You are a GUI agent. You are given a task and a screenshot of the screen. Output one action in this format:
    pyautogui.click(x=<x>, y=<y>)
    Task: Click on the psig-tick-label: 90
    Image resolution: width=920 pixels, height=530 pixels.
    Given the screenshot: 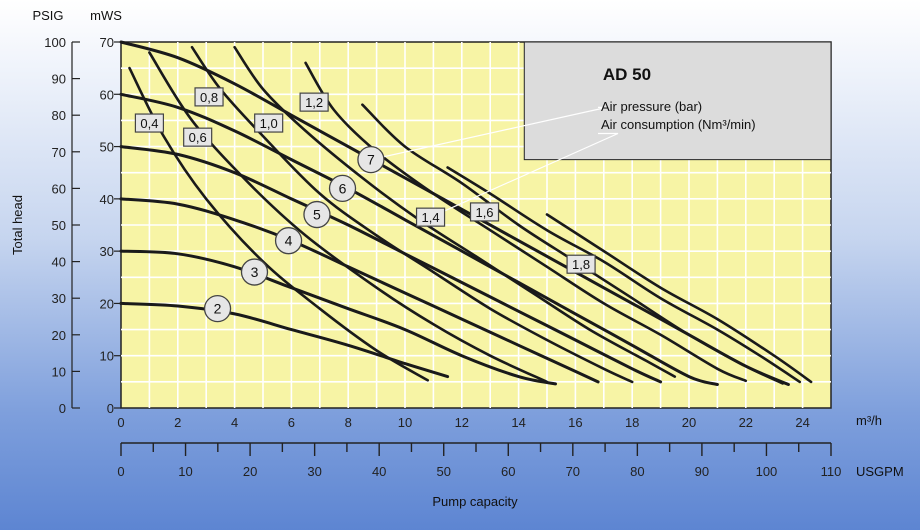 What is the action you would take?
    pyautogui.click(x=59, y=79)
    